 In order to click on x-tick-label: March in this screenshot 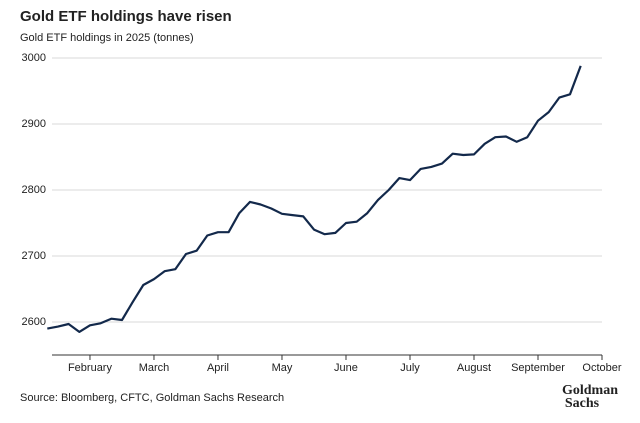, I will do `click(154, 368)`.